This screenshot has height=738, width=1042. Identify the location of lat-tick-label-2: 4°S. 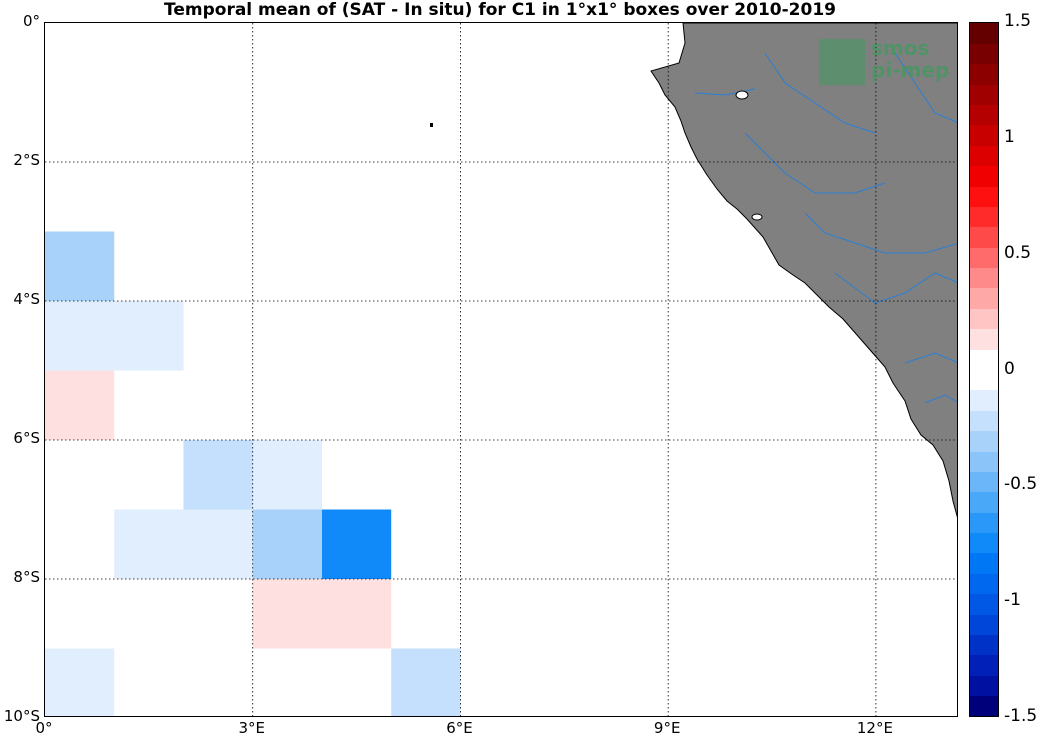
(26, 299).